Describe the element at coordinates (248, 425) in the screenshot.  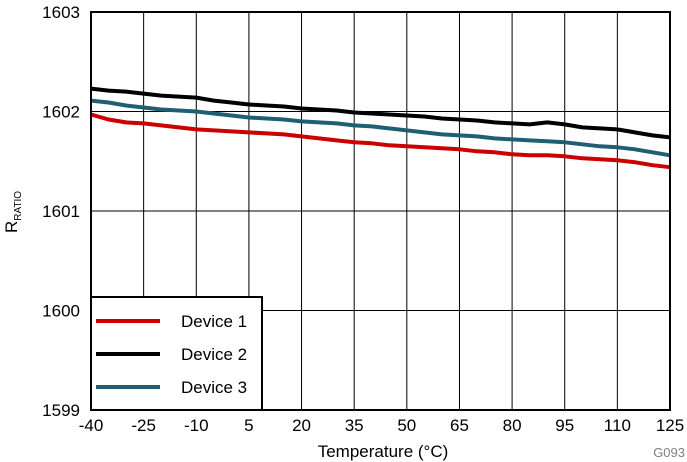
I see `x-tick-label: 5` at that location.